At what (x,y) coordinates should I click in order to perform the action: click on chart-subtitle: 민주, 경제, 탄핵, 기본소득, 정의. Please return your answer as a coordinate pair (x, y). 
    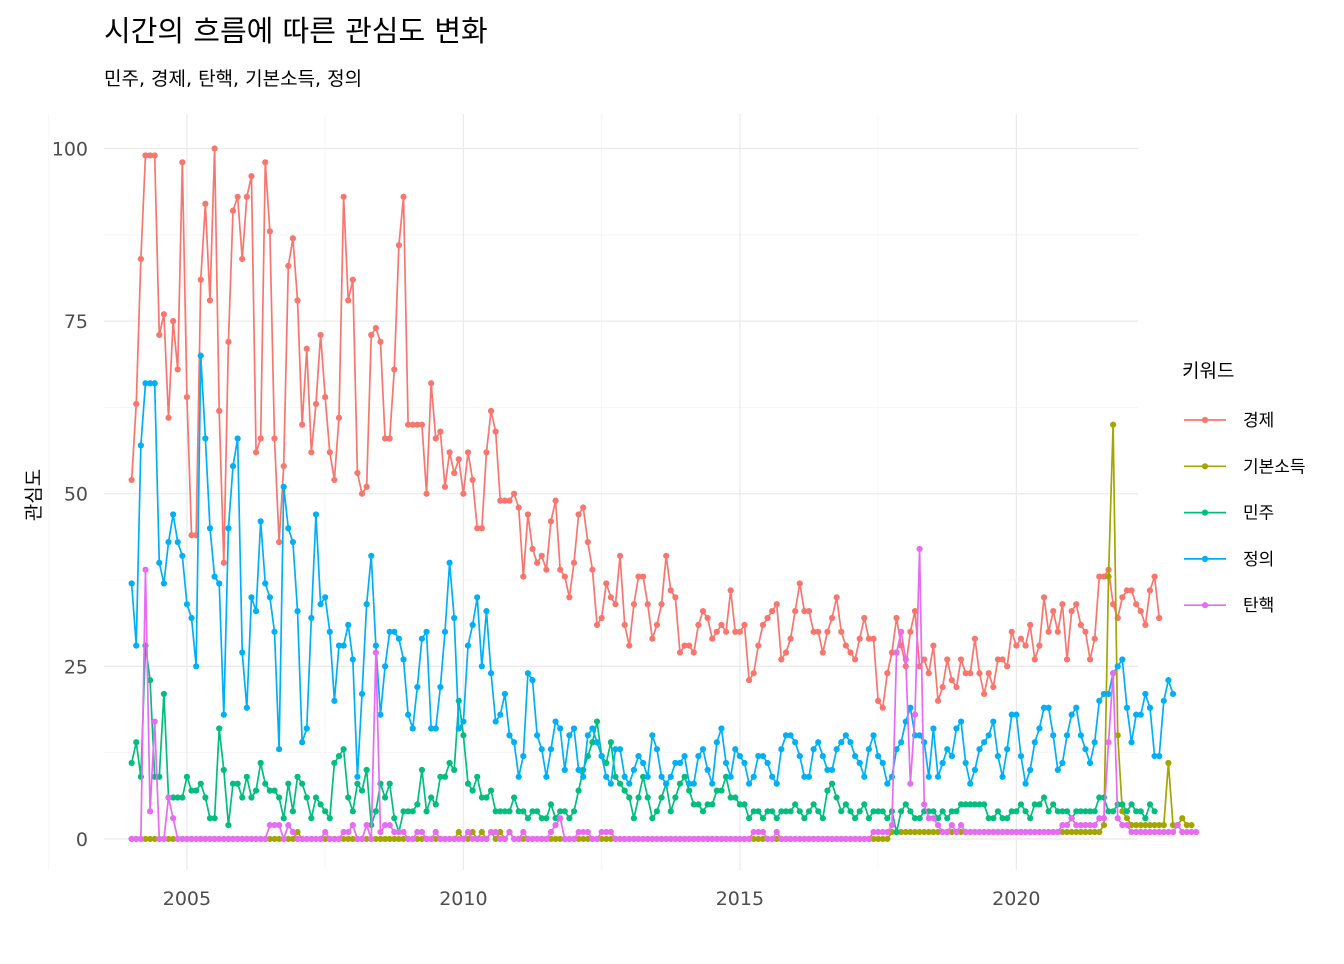
    Looking at the image, I should click on (233, 79).